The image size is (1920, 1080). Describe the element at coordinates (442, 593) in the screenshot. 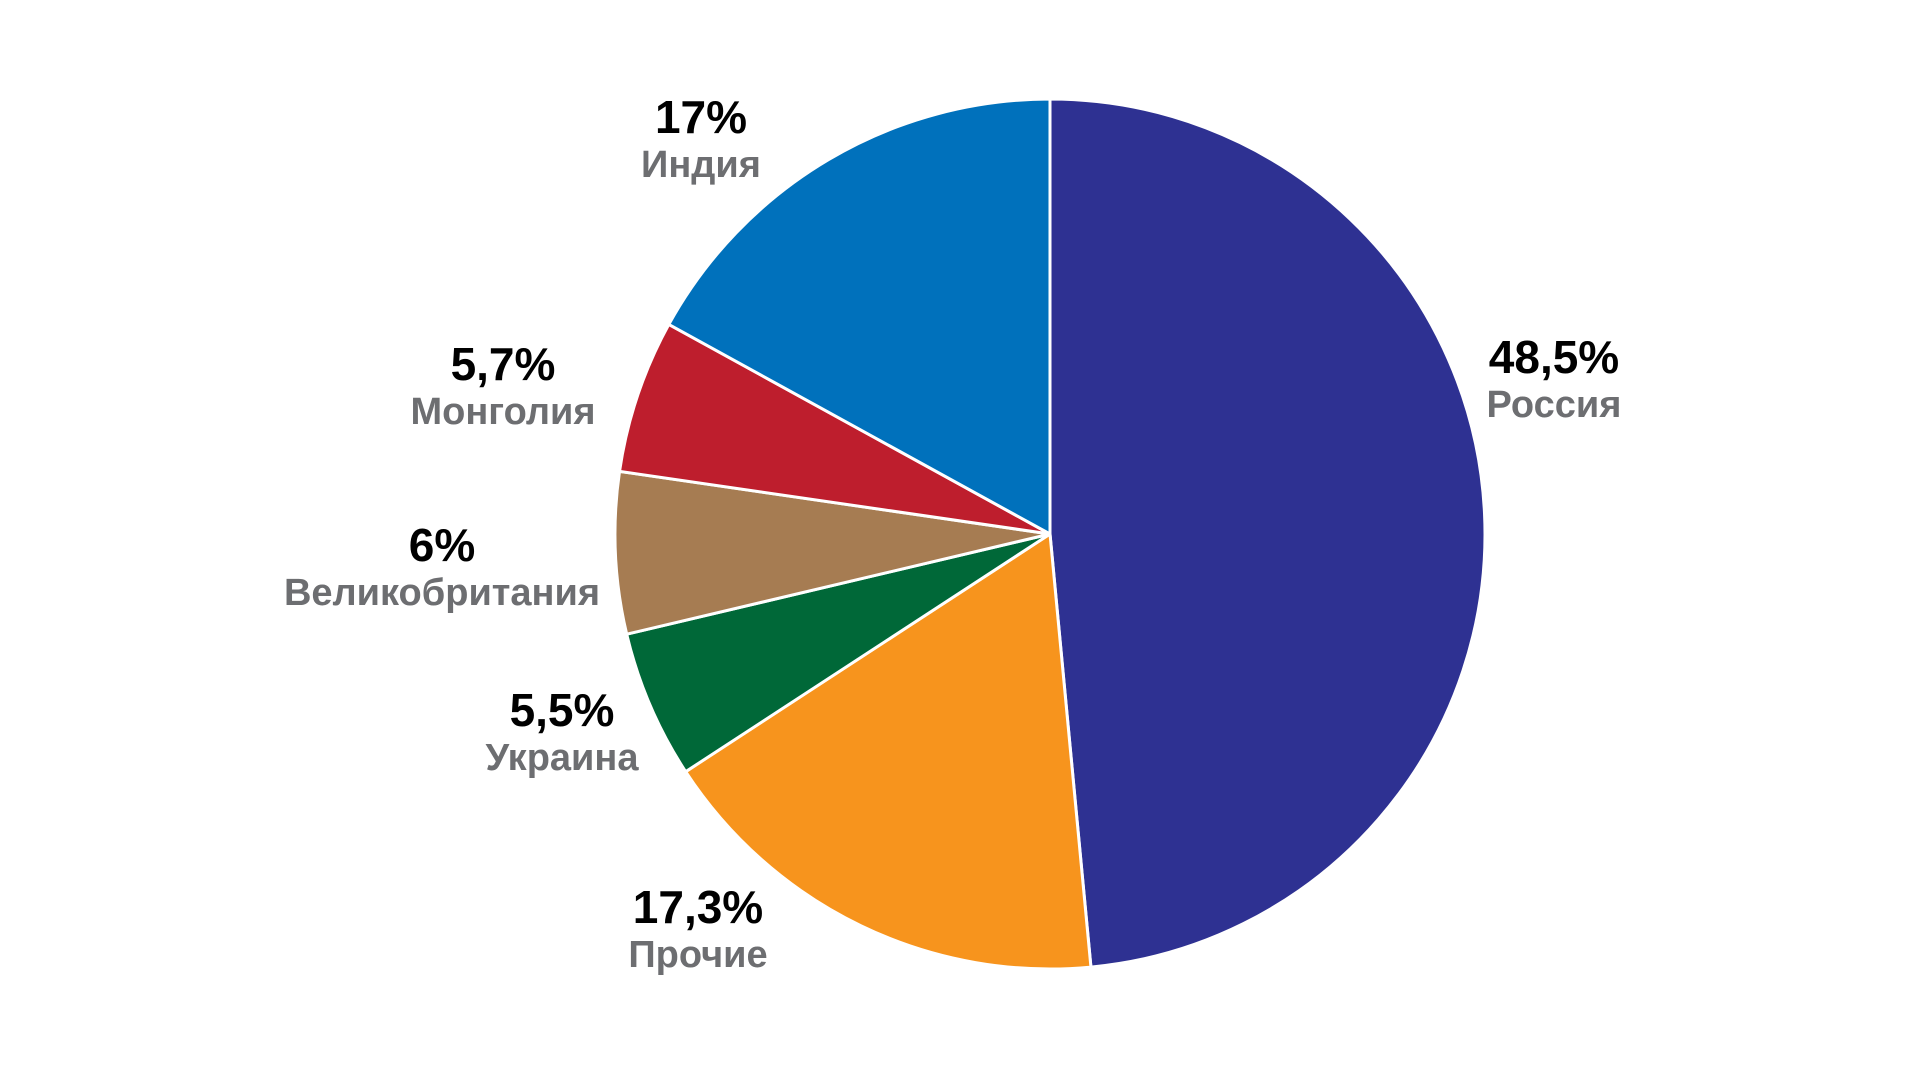

I see `category-label: Великобритания` at that location.